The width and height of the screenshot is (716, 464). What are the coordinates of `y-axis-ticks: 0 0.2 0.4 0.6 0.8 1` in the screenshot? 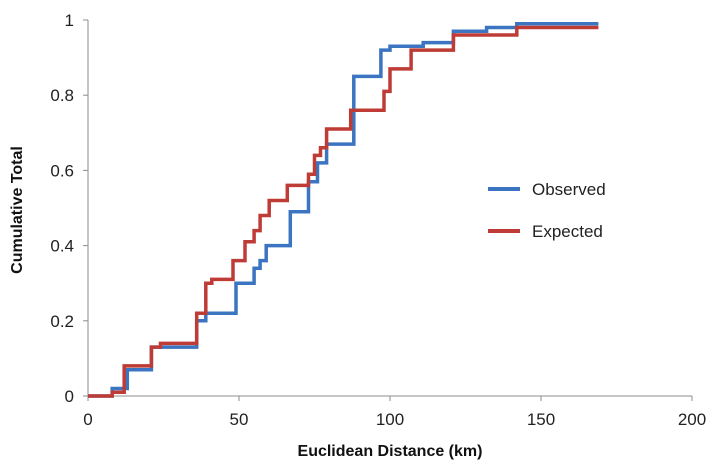 It's located at (69, 208).